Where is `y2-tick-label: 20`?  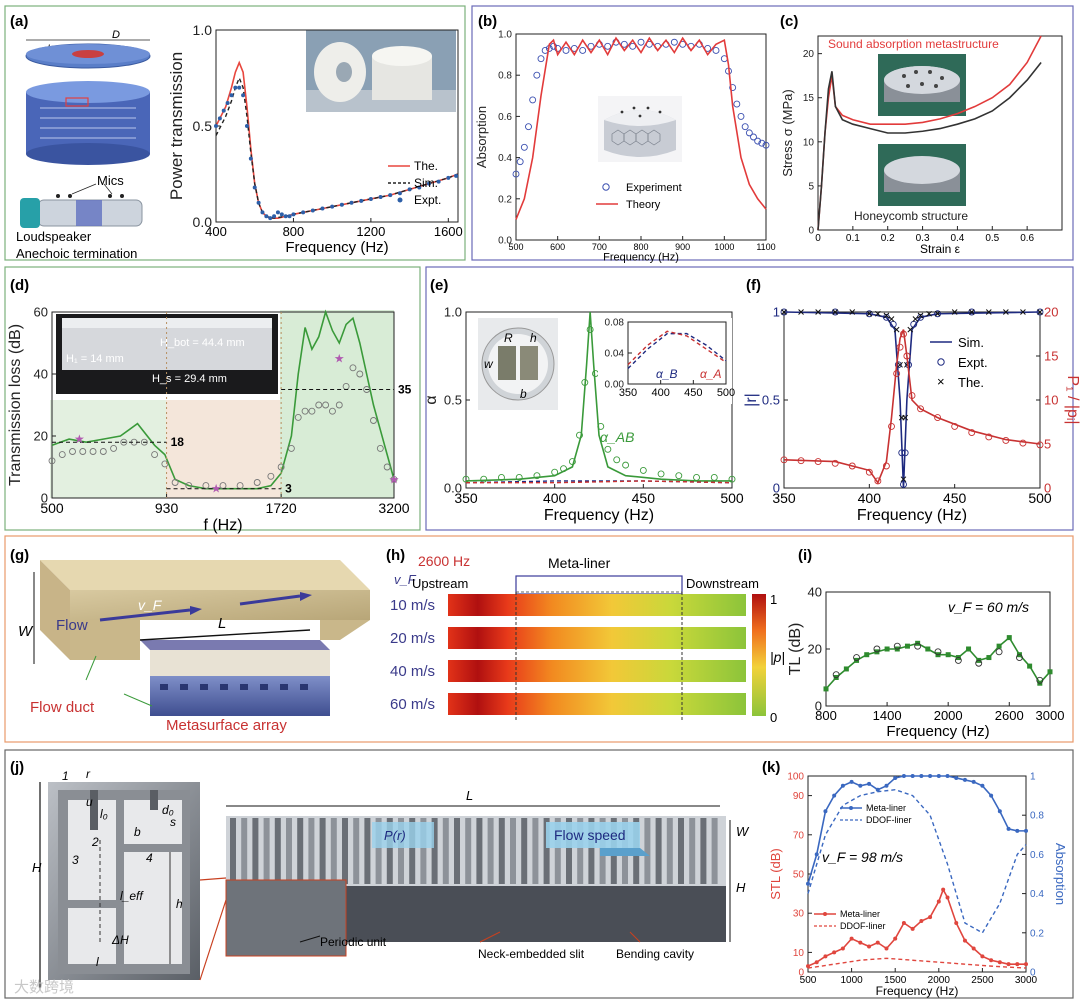 y2-tick-label: 20 is located at coordinates (1051, 312).